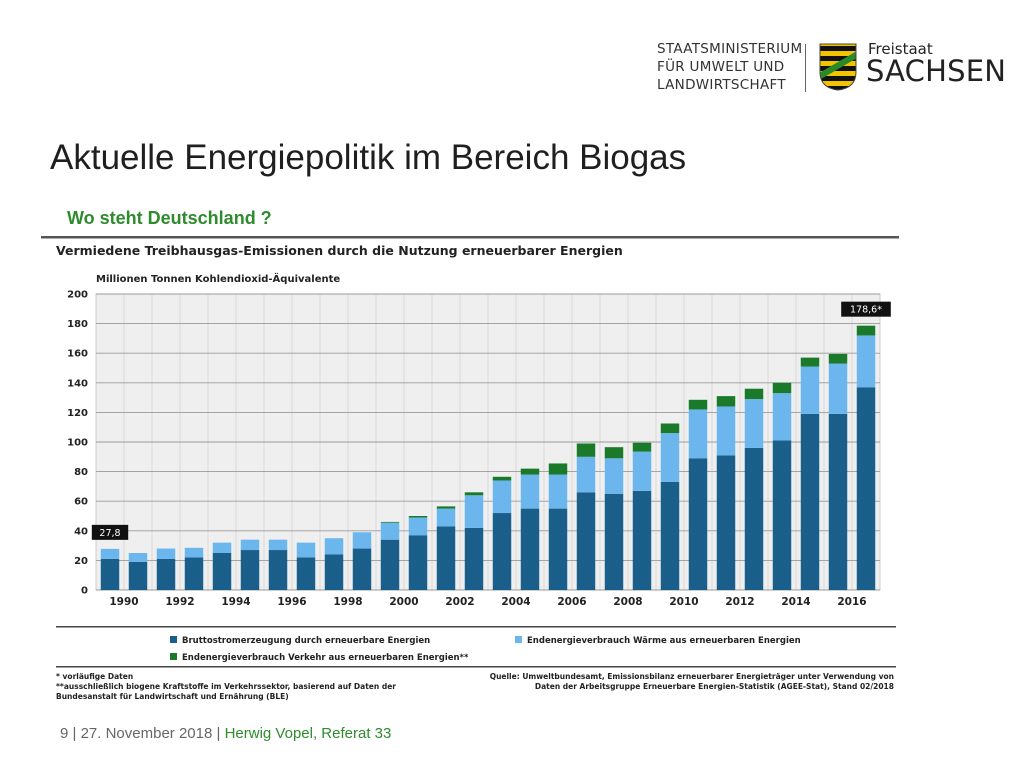  Describe the element at coordinates (476, 667) in the screenshot. I see `legend-bottom-rule` at that location.